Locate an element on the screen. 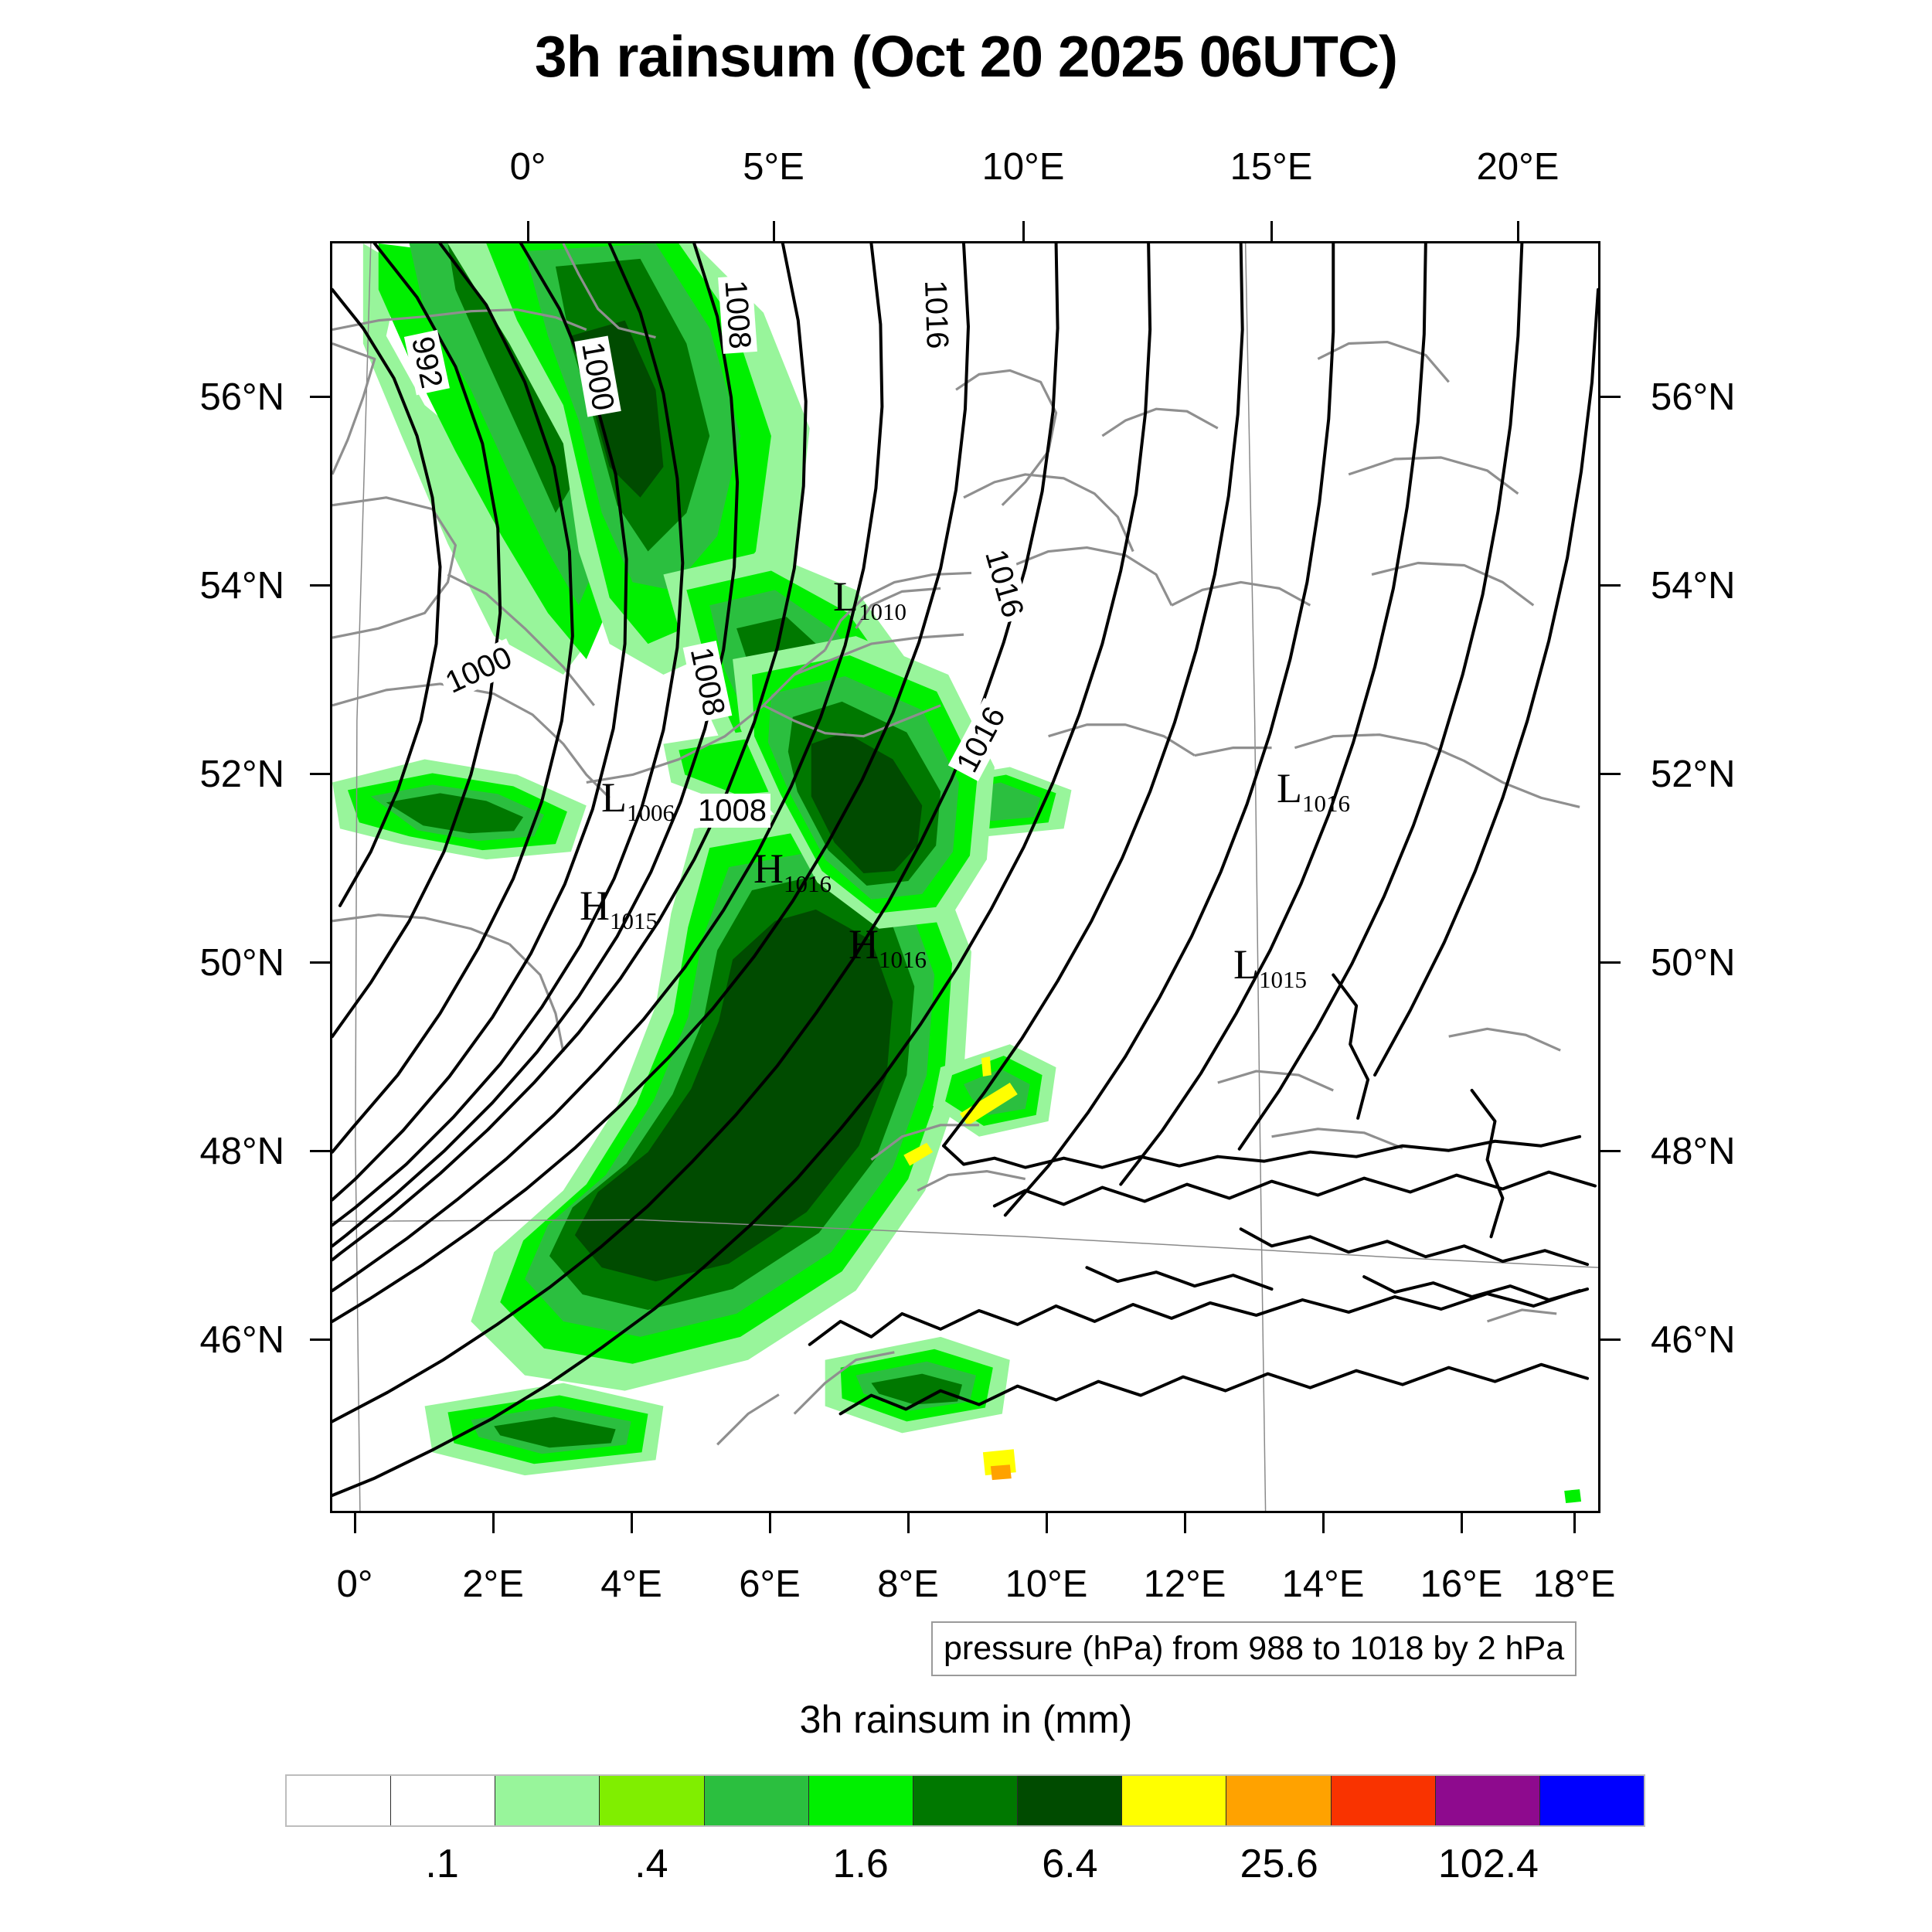  bottom-axis-label: 18°E is located at coordinates (1574, 1584).